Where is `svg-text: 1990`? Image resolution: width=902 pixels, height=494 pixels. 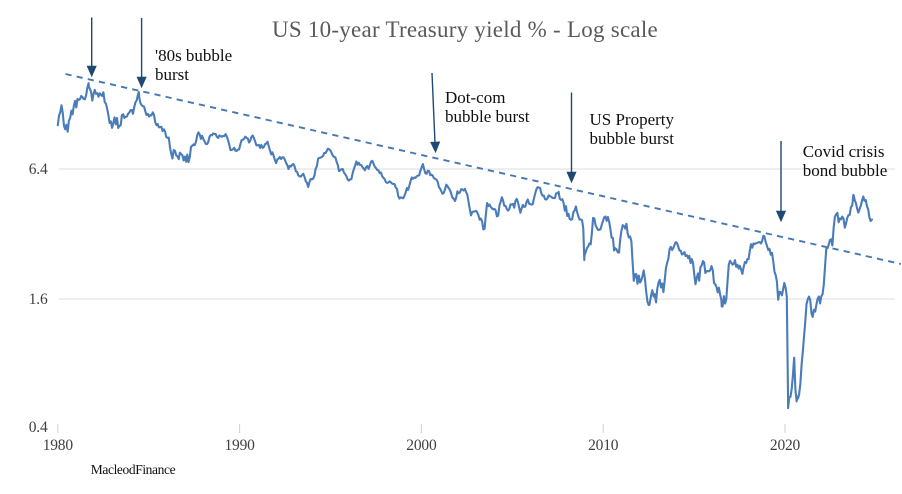
svg-text: 1990 is located at coordinates (239, 445).